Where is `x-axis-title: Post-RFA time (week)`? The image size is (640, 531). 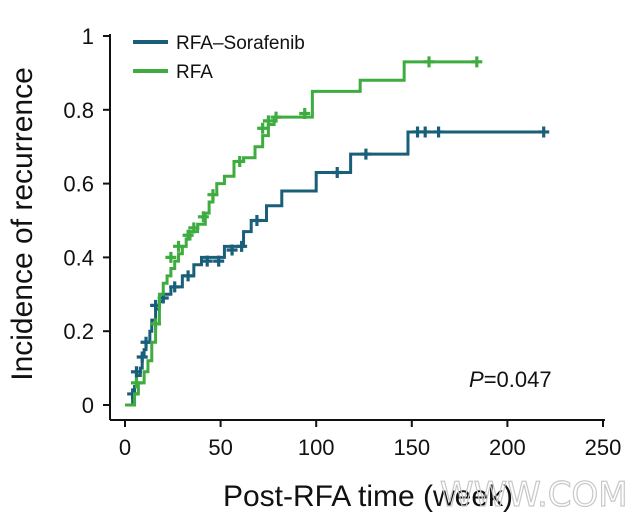
x-axis-title: Post-RFA time (week) is located at coordinates (368, 496).